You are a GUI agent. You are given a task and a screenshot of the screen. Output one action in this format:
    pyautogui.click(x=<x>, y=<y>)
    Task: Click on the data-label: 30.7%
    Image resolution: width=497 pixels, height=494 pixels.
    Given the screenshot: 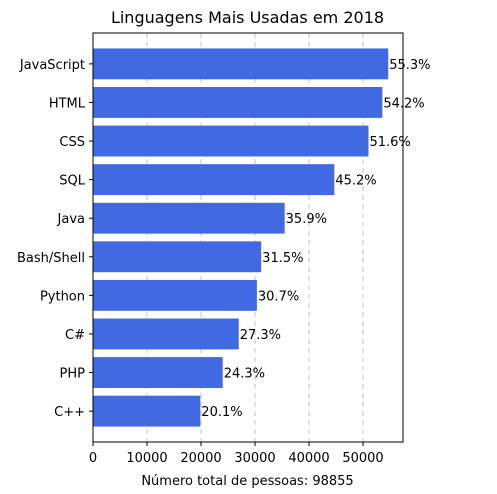 What is the action you would take?
    pyautogui.click(x=278, y=296)
    